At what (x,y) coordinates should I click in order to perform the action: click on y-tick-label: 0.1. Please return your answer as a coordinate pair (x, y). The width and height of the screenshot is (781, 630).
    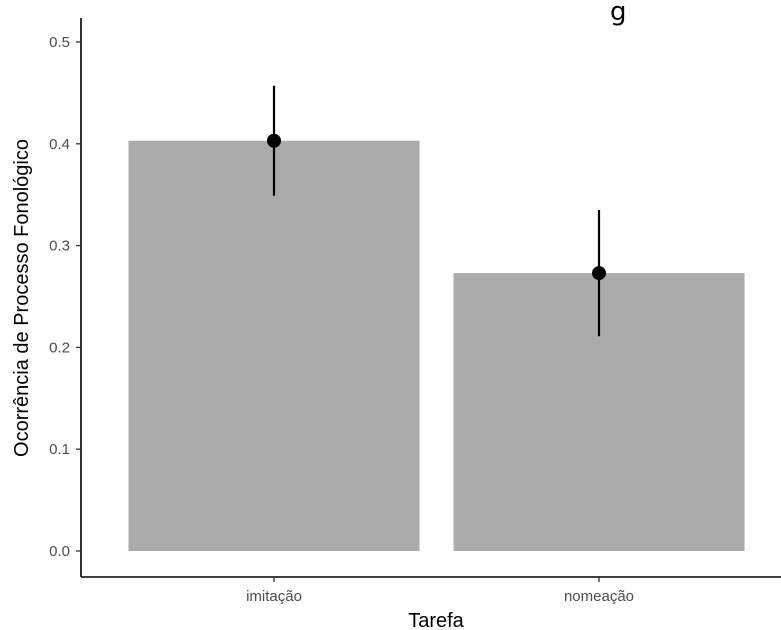
    Looking at the image, I should click on (59, 449).